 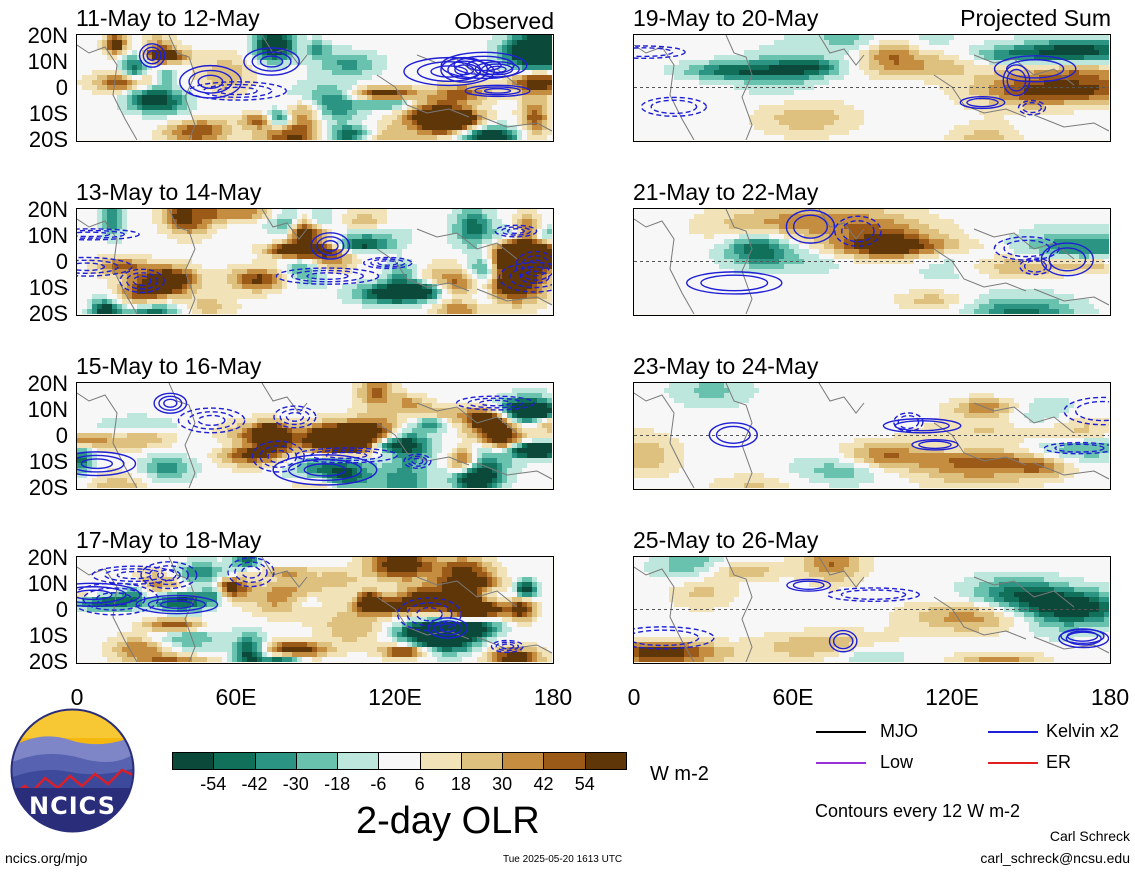 I want to click on footer-email: carl_schreck@ncsu.edu, so click(x=1055, y=858).